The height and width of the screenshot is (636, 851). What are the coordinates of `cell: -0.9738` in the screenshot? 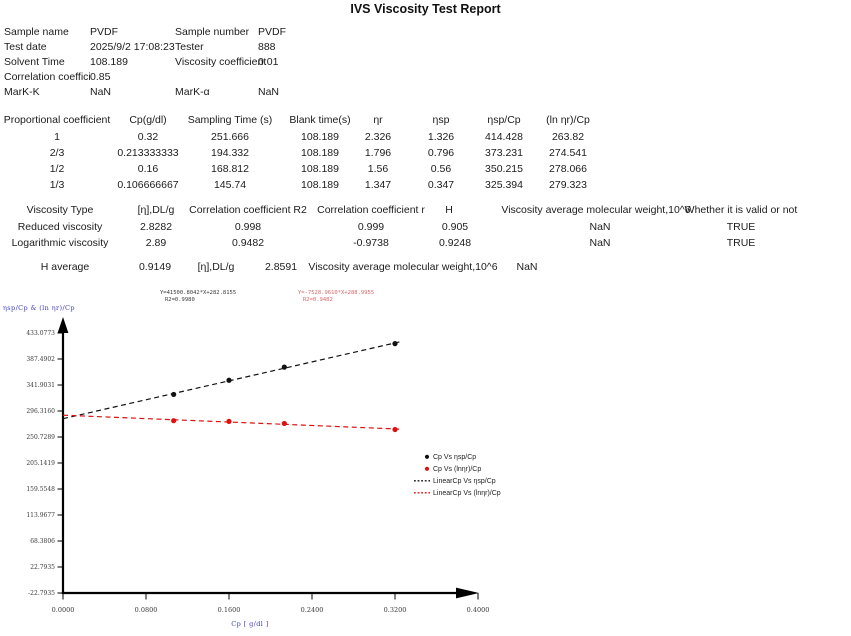 It's located at (371, 243).